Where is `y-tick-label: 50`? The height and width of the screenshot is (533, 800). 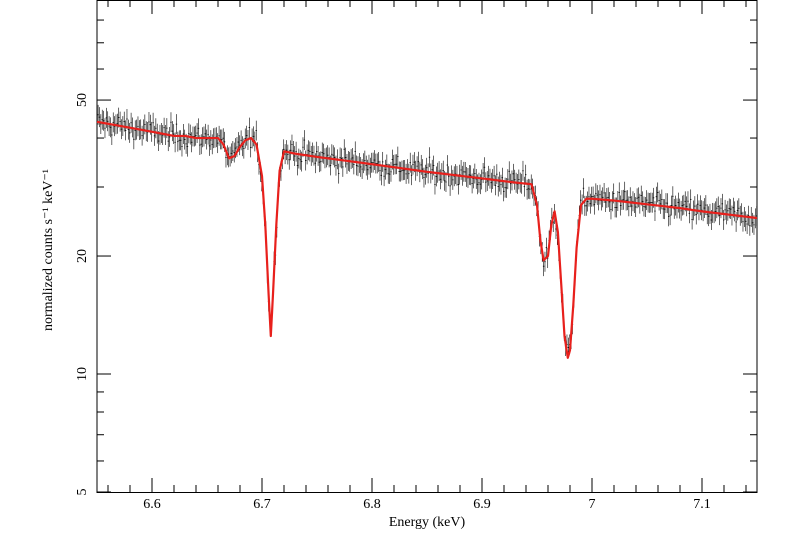
y-tick-label: 50 is located at coordinates (82, 100).